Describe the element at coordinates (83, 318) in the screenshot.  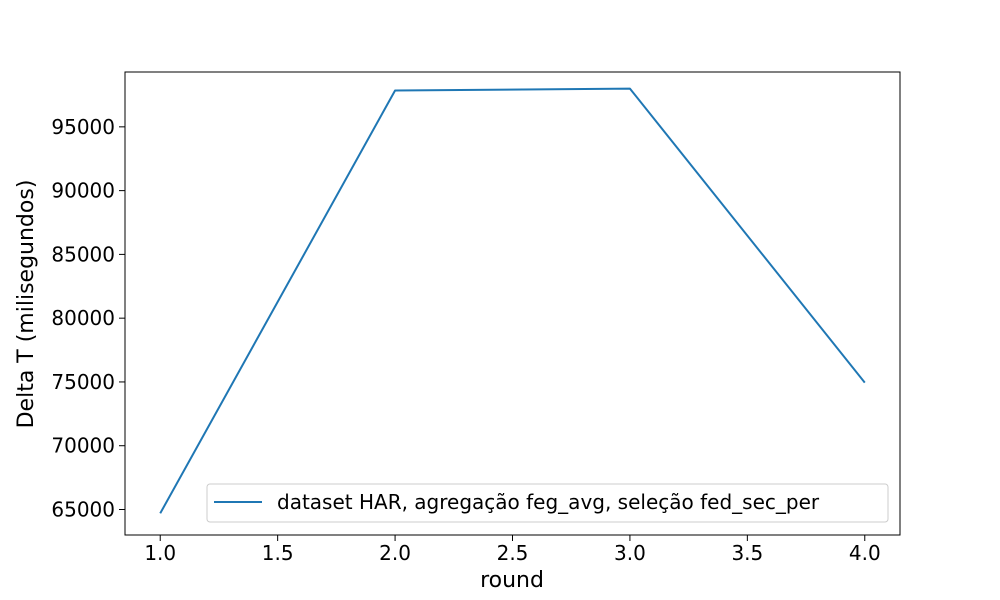
I see `y-tick-label: 80000` at that location.